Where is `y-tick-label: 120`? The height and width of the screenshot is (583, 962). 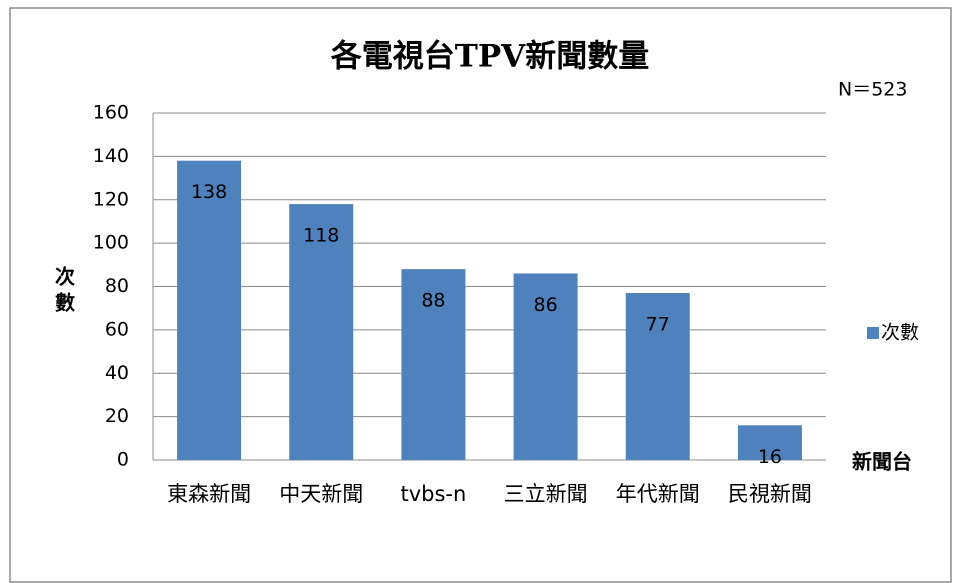
y-tick-label: 120 is located at coordinates (111, 199).